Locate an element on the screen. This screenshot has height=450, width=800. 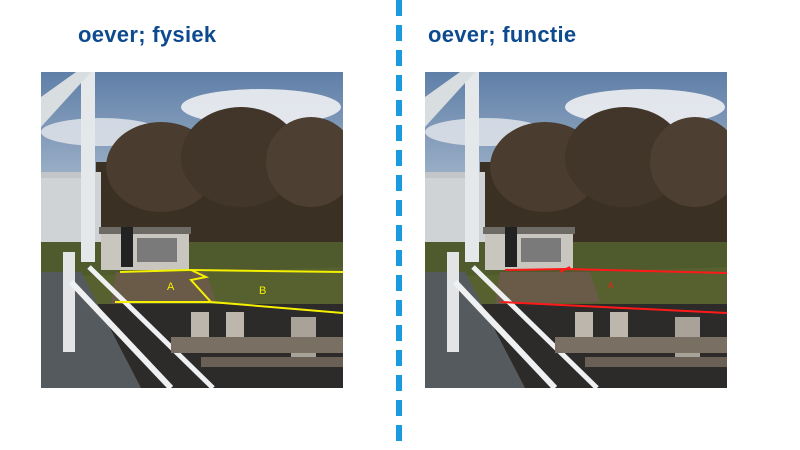
dashed-divider is located at coordinates (399, 225).